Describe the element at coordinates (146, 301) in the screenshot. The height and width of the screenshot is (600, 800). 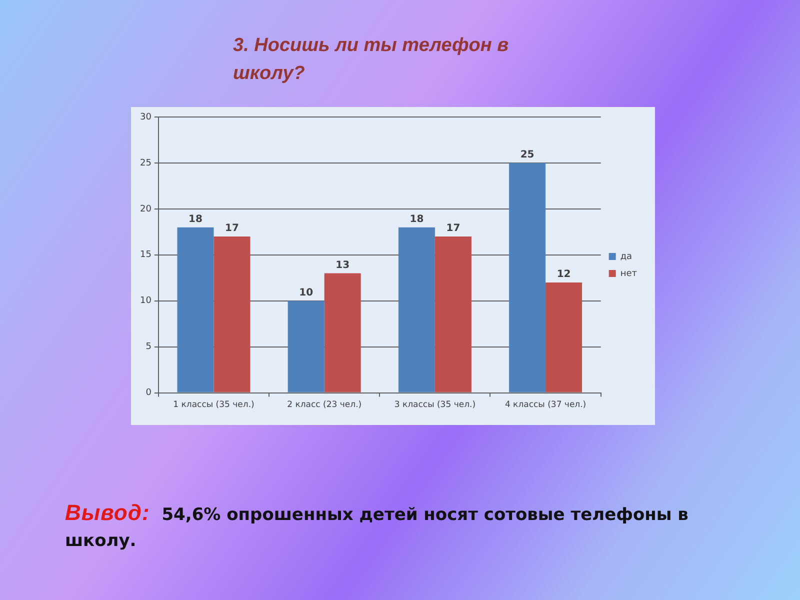
I see `y-tick-label: 10` at that location.